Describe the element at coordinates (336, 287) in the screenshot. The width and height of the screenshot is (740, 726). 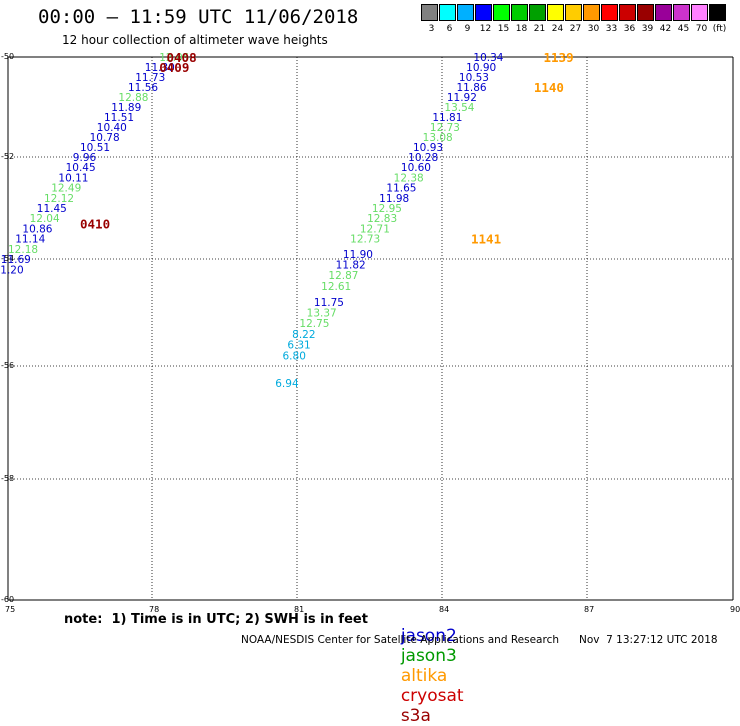
I see `wave-height-value: 12.61` at that location.